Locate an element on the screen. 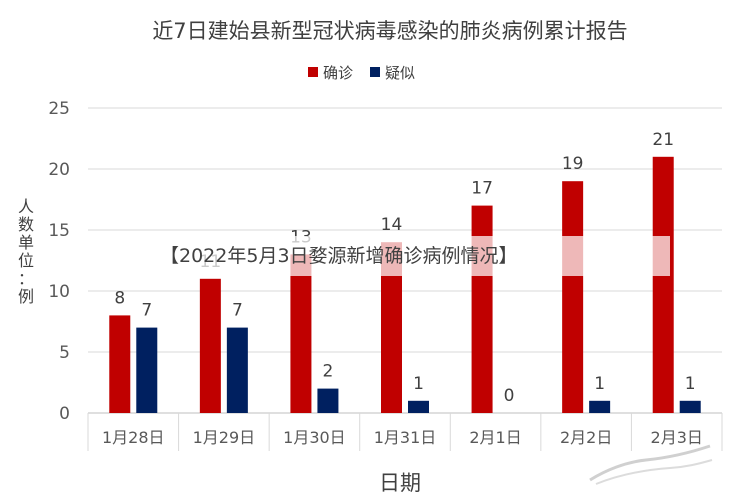 The image size is (736, 500). overlay-caption: 【2022年5月3日婺源新增确诊病例情况】 is located at coordinates (415, 256).